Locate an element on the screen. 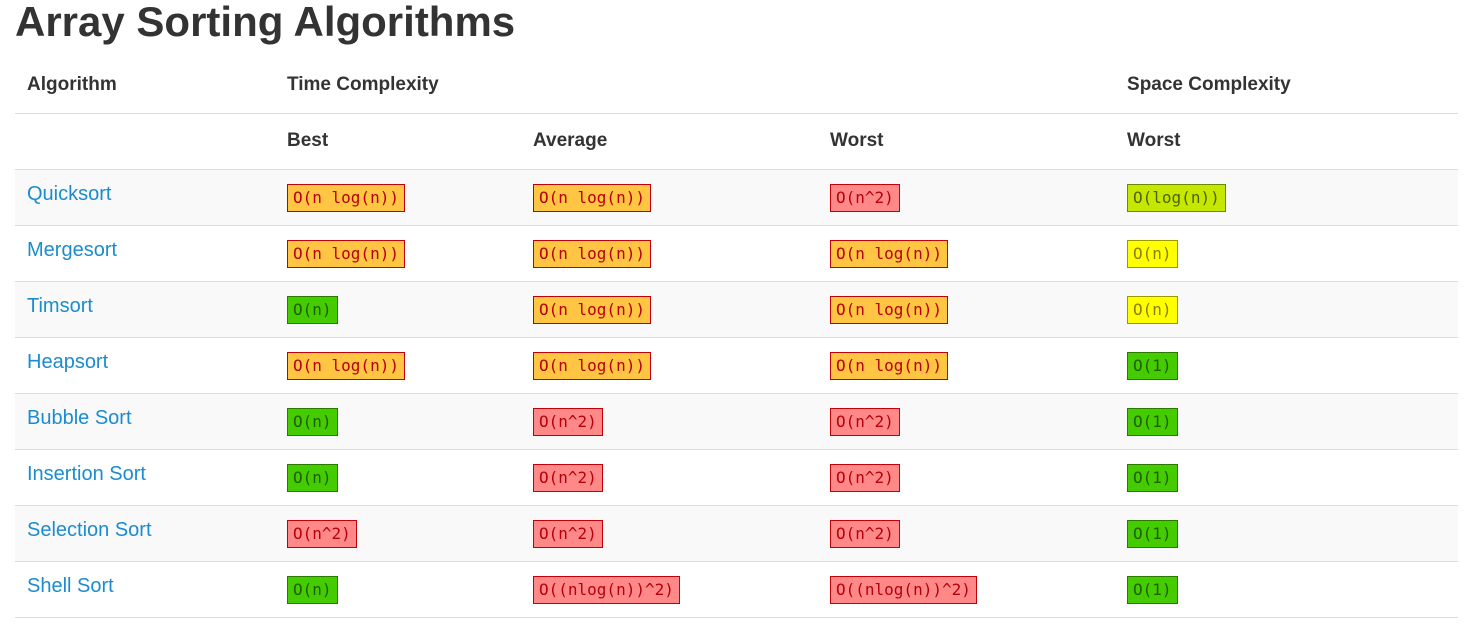 Image resolution: width=1473 pixels, height=626 pixels. table-row: Timsort O(n) O(n log(n)) O(n log(n)) O(n) is located at coordinates (737, 308).